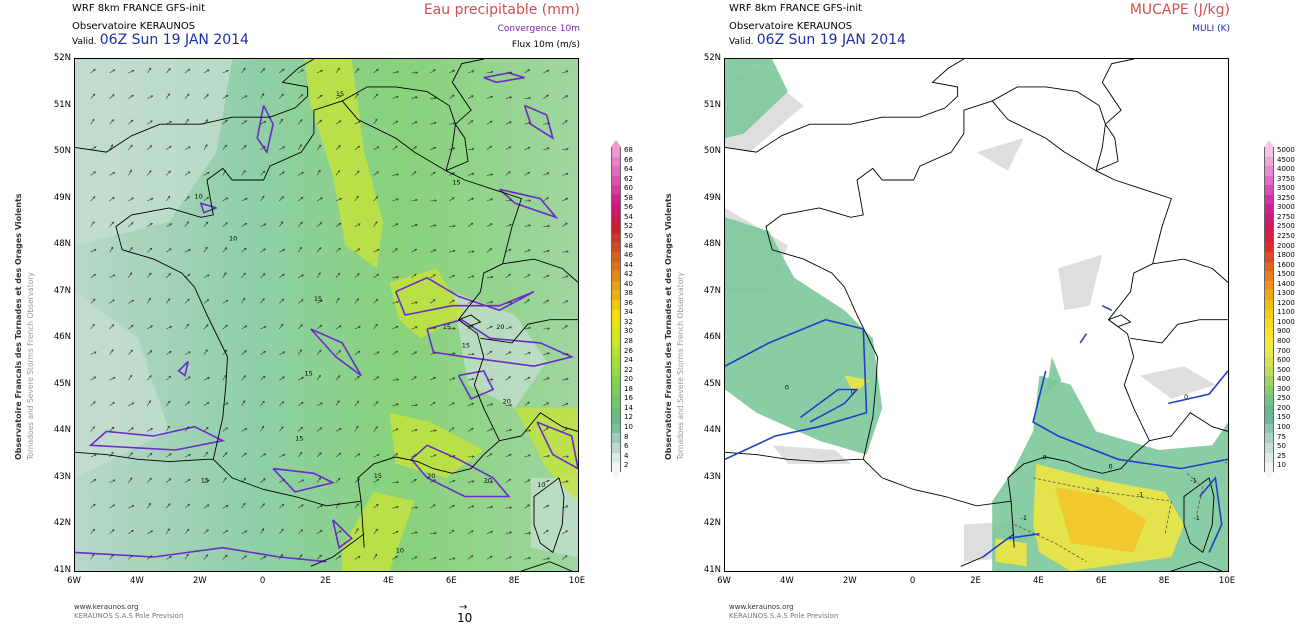 This screenshot has height=627, width=1300. Describe the element at coordinates (616, 143) in the screenshot. I see `colorbar-top-arrow` at that location.